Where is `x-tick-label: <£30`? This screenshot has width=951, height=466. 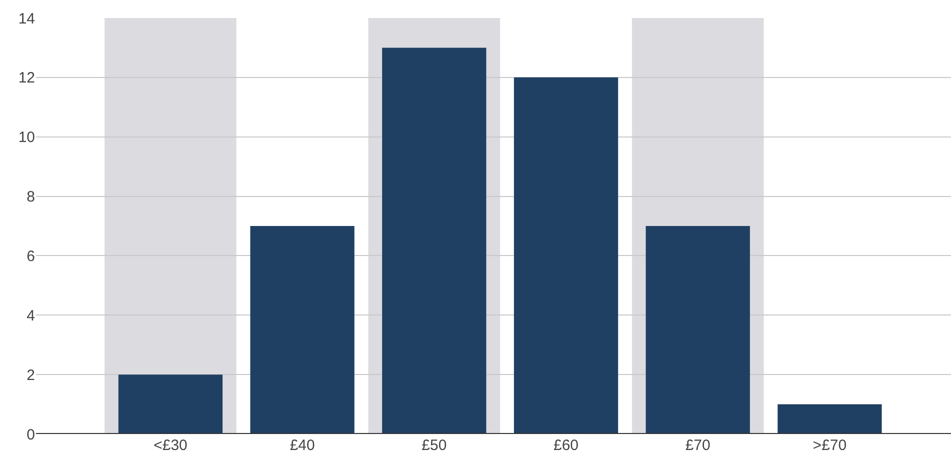 x-tick-label: <£30 is located at coordinates (171, 445).